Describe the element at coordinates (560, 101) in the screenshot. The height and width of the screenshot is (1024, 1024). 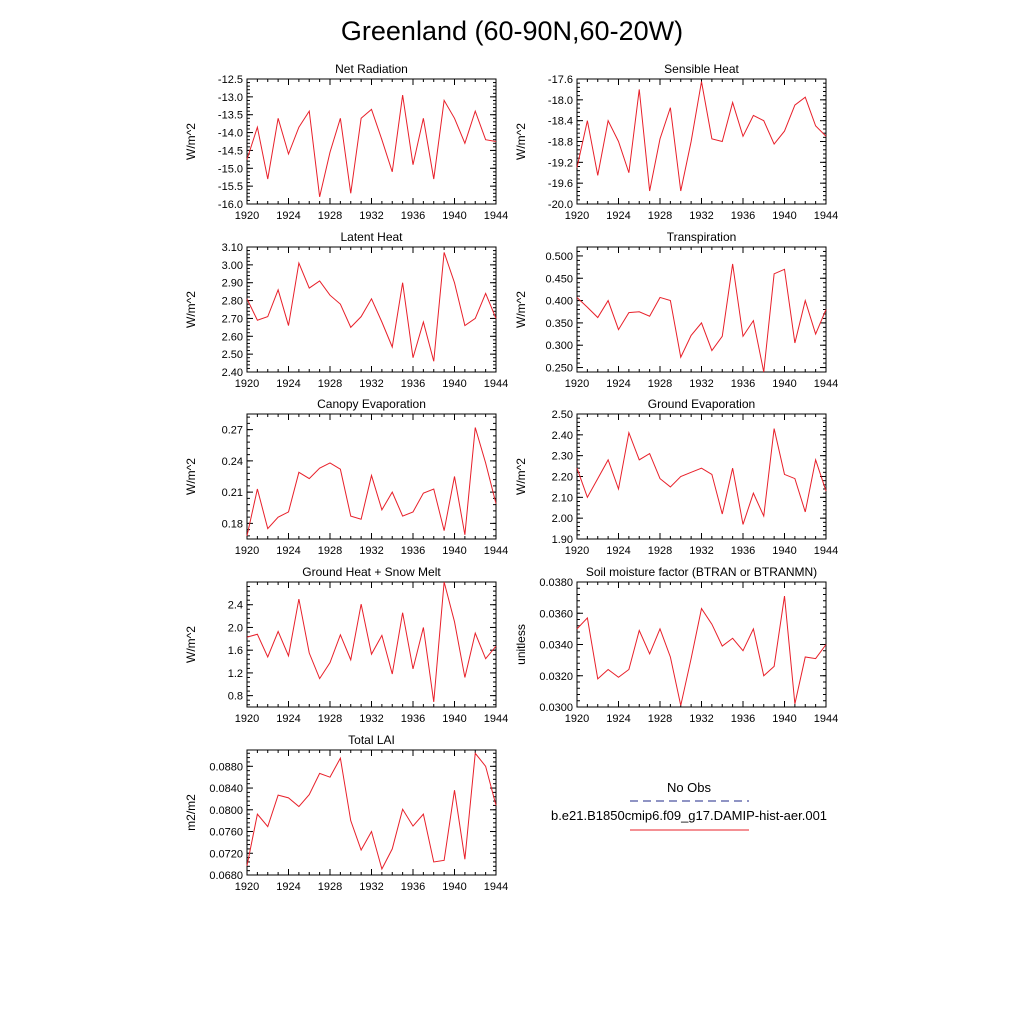
I see `y-tick-label: -18.0` at that location.